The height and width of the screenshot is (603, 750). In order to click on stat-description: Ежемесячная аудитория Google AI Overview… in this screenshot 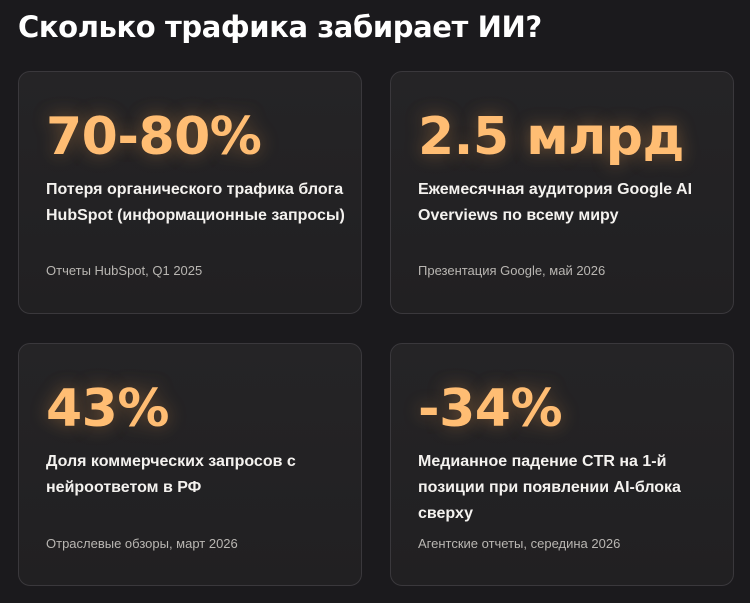, I will do `click(555, 202)`.